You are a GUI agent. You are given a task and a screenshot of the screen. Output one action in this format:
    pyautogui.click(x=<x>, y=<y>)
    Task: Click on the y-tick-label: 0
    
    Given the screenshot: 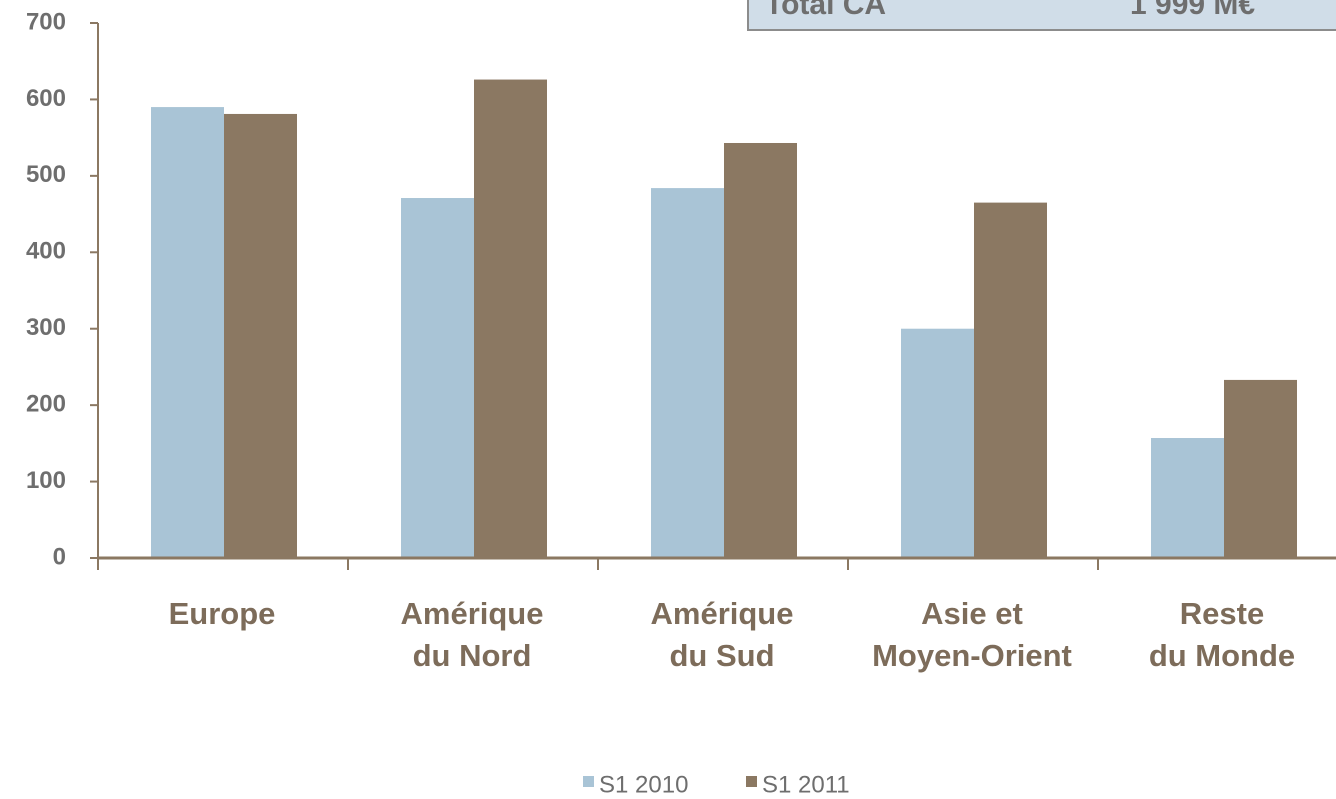 What is the action you would take?
    pyautogui.click(x=59, y=556)
    